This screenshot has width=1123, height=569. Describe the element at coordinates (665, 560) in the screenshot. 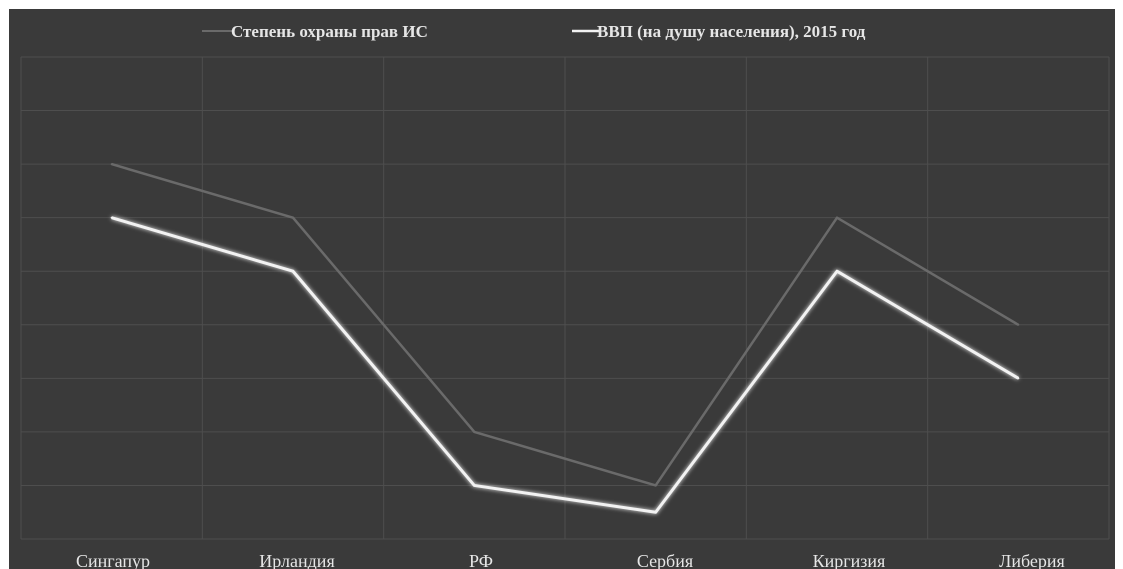

I see `x-tick-label: Сербия` at that location.